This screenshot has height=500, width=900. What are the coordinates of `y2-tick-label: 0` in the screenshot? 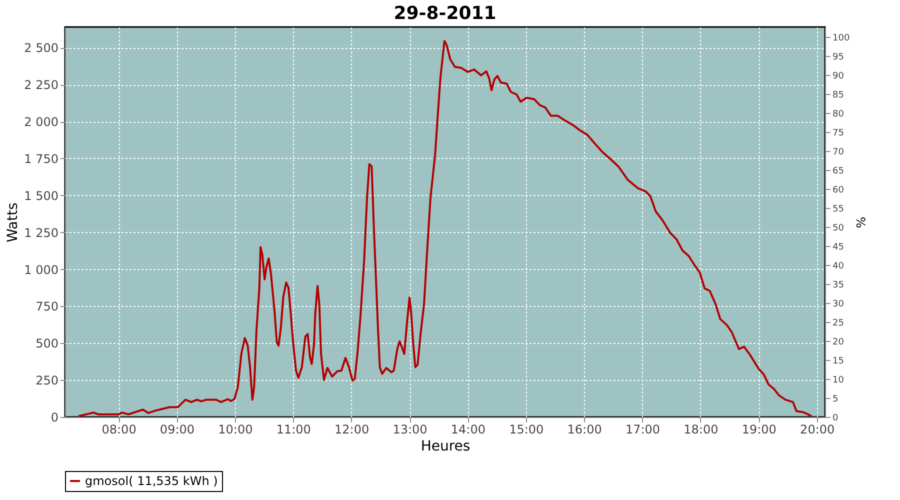 It's located at (835, 419).